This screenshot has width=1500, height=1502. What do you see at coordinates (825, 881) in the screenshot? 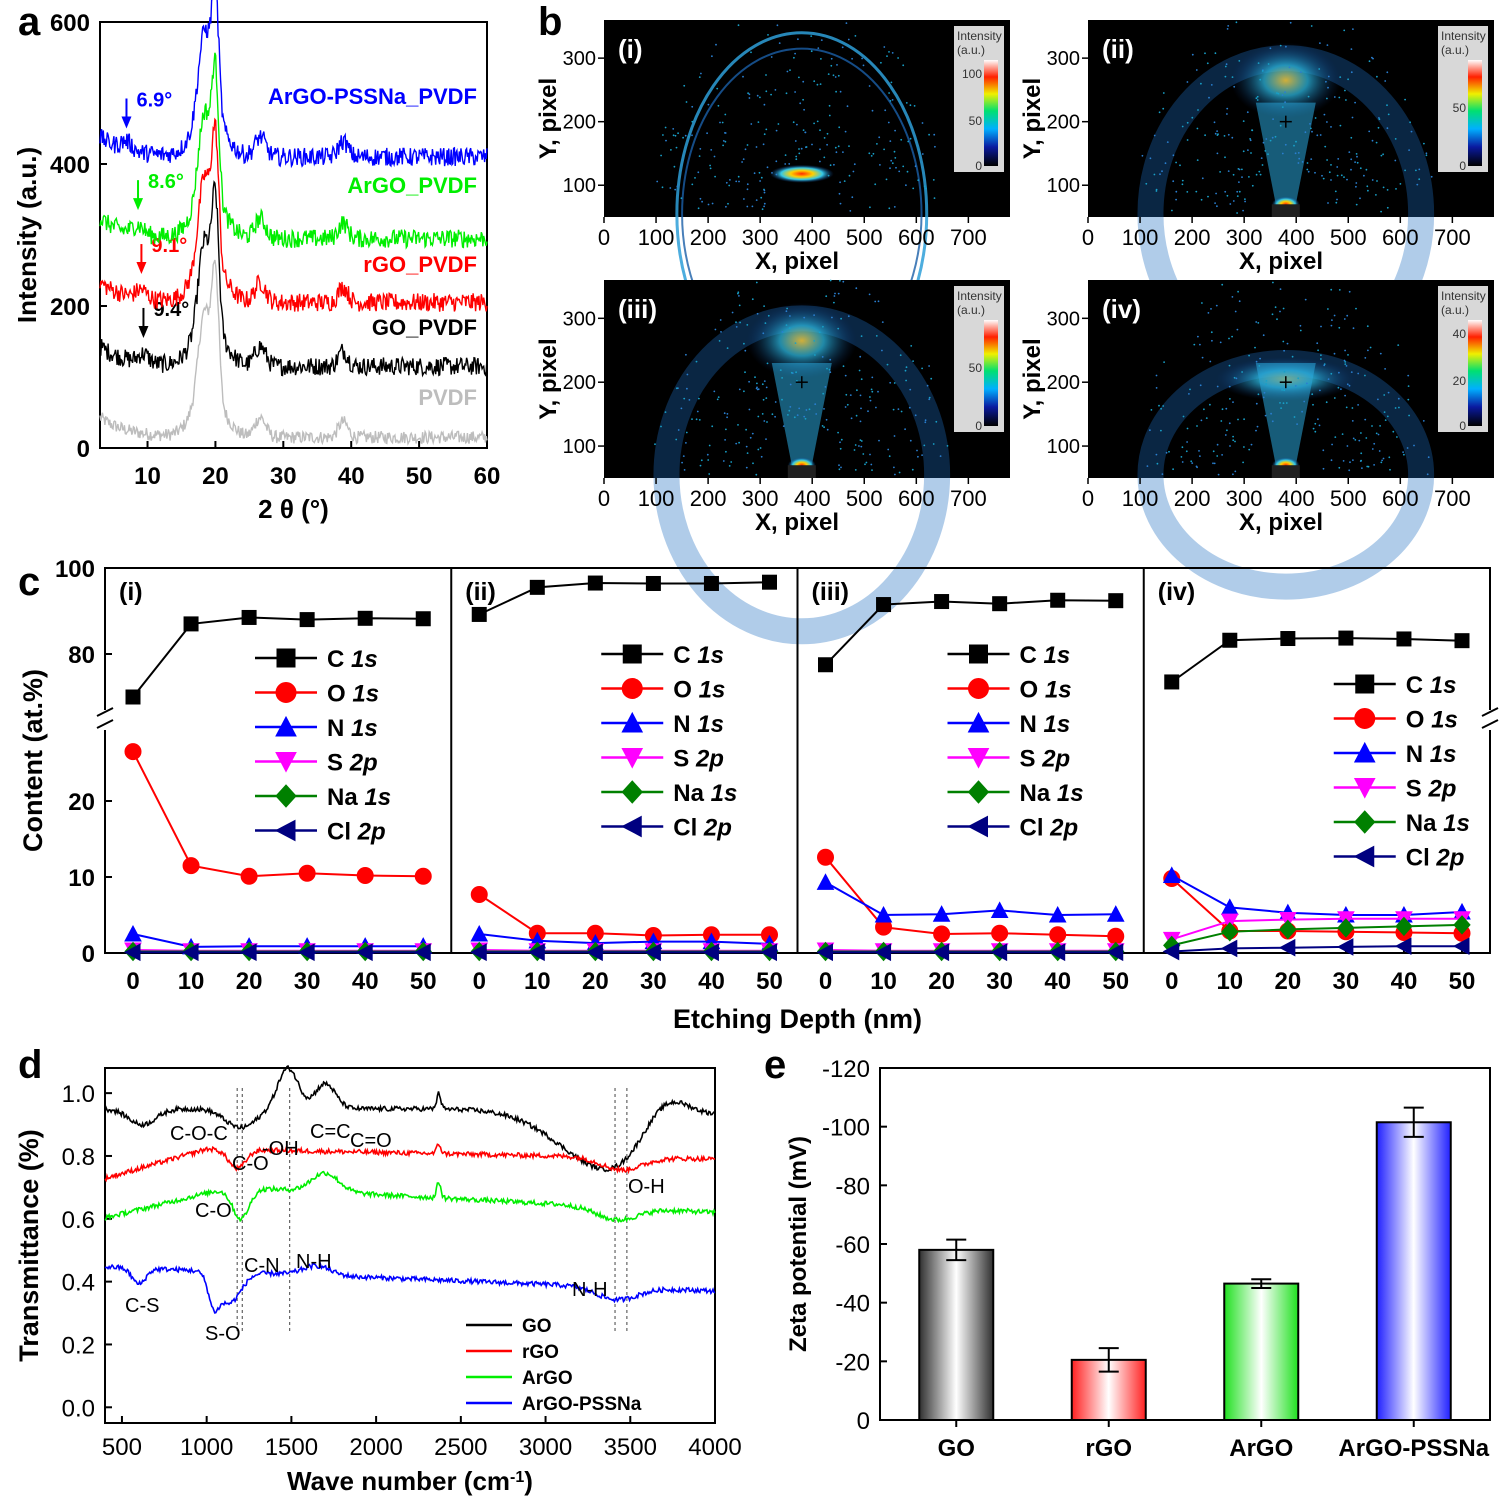
I see `data-point-N` at bounding box center [825, 881].